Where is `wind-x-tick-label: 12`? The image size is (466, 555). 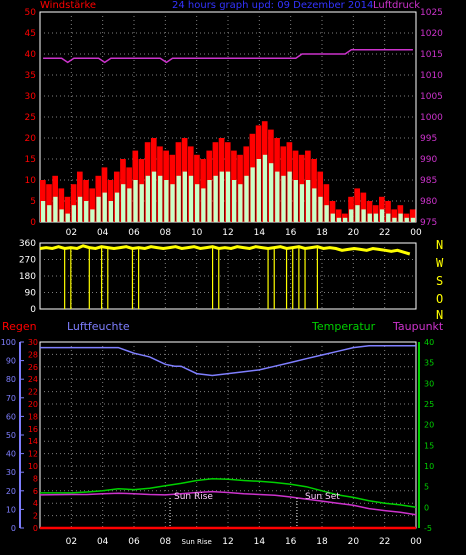
wind-x-tick-label: 12 is located at coordinates (227, 233).